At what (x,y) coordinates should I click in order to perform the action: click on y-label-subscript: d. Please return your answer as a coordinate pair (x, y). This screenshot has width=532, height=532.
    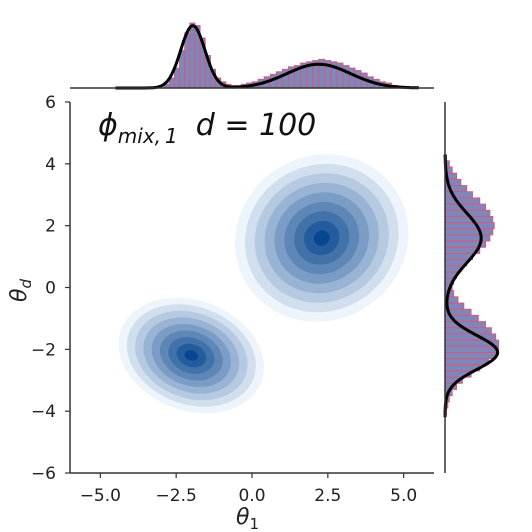
    Looking at the image, I should click on (26, 284).